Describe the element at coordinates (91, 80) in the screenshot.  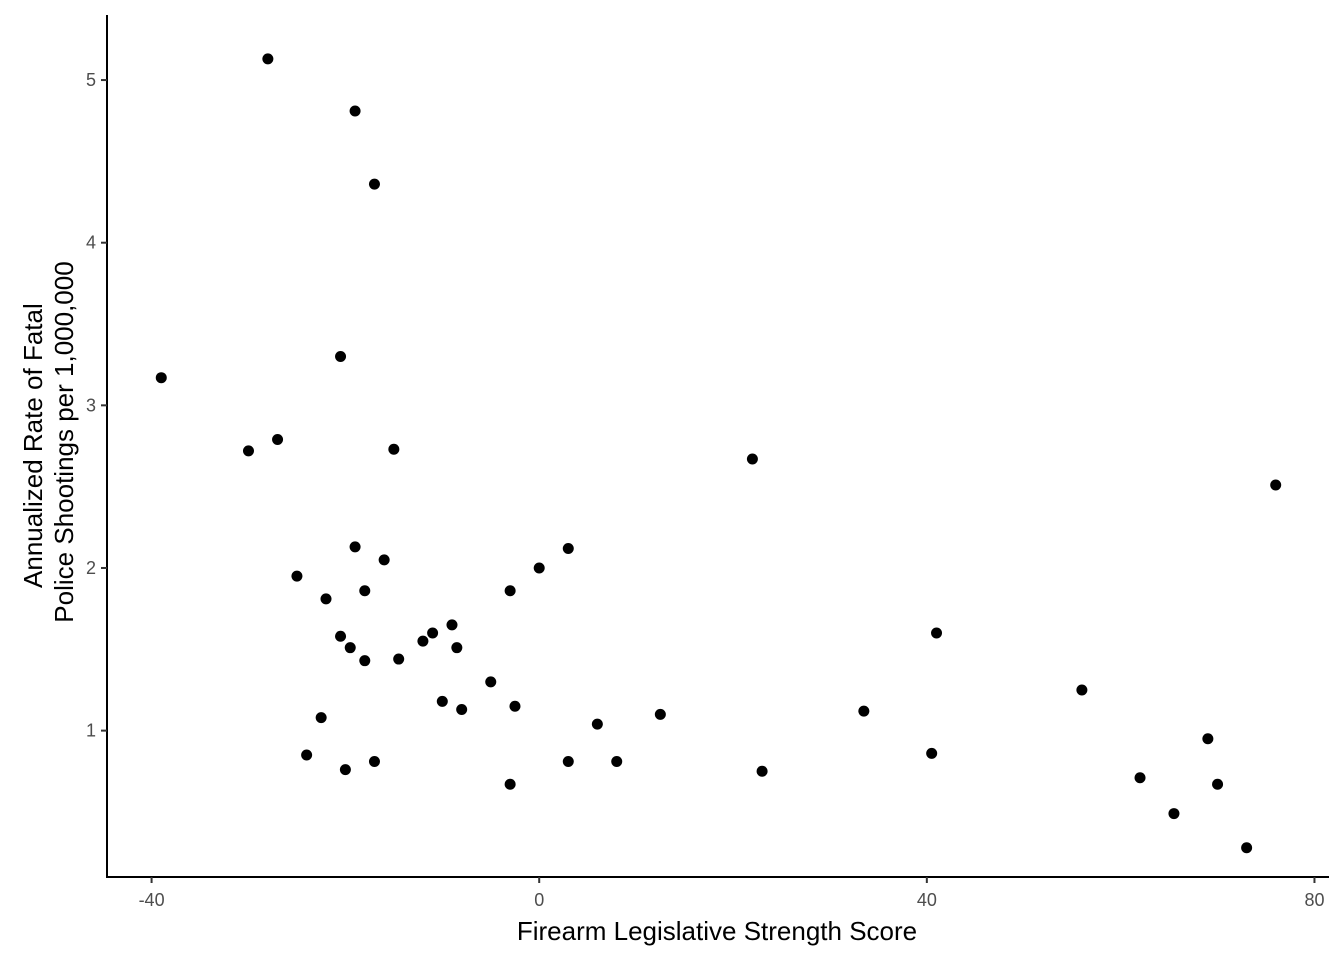
I see `y-tick-label: 5` at that location.